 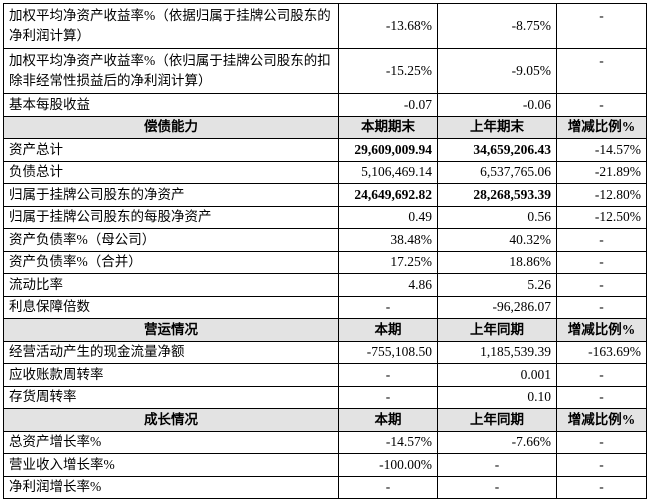 I want to click on table-cell: 偿债能力, so click(x=171, y=127).